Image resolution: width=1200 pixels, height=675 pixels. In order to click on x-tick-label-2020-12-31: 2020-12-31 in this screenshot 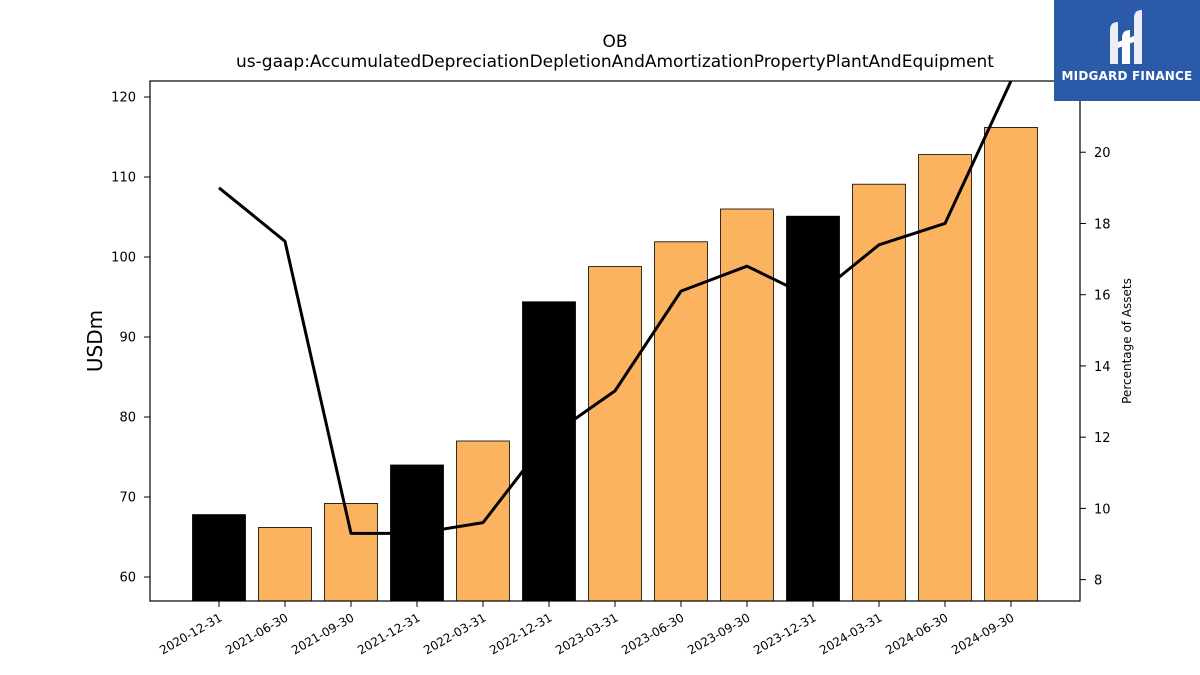, I will do `click(190, 633)`.